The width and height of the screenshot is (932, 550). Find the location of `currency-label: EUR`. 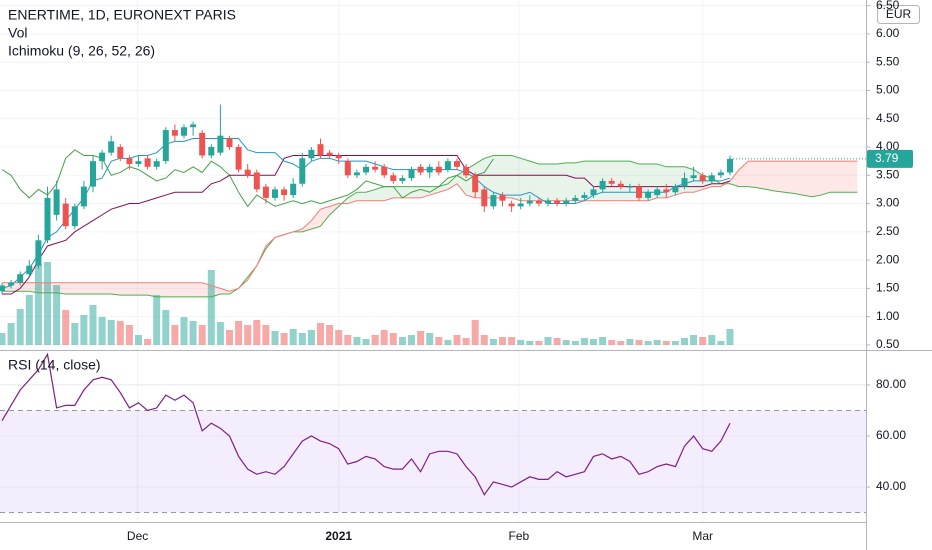

currency-label: EUR is located at coordinates (899, 14).